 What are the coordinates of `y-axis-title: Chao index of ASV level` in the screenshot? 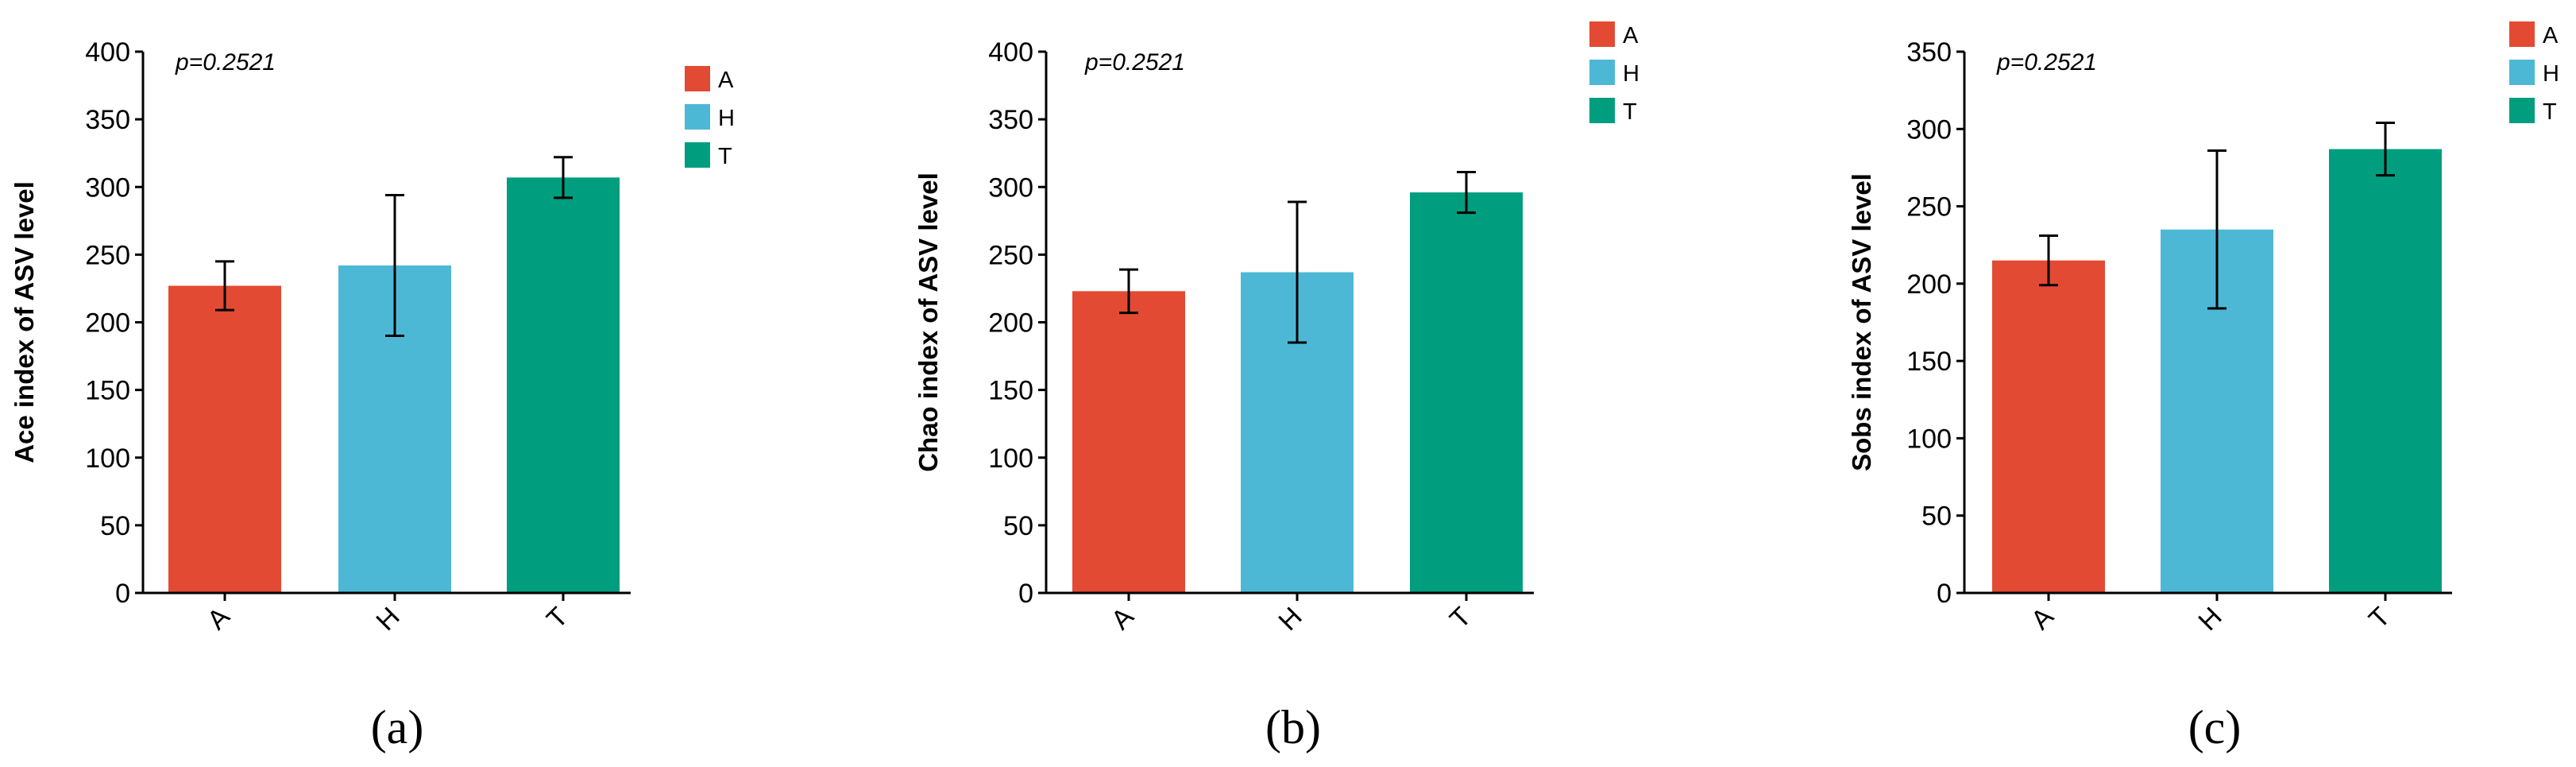 It's located at (928, 322).